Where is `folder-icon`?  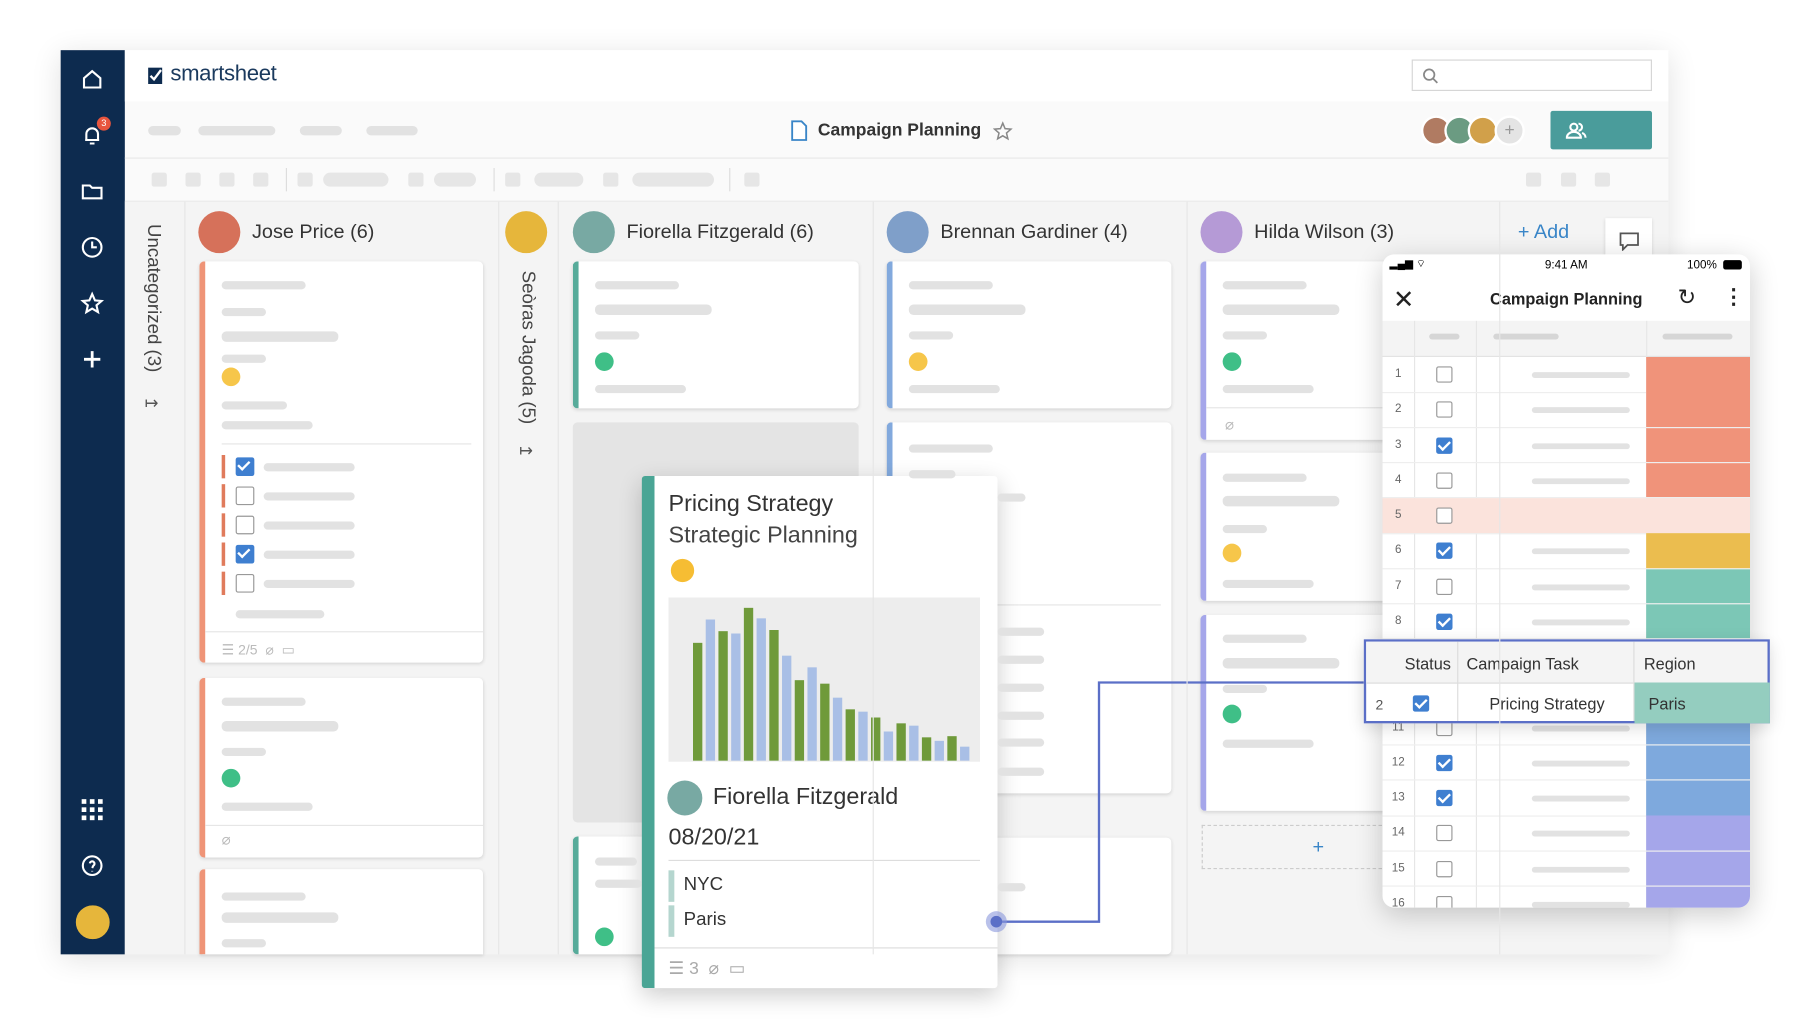
folder-icon is located at coordinates (92, 191).